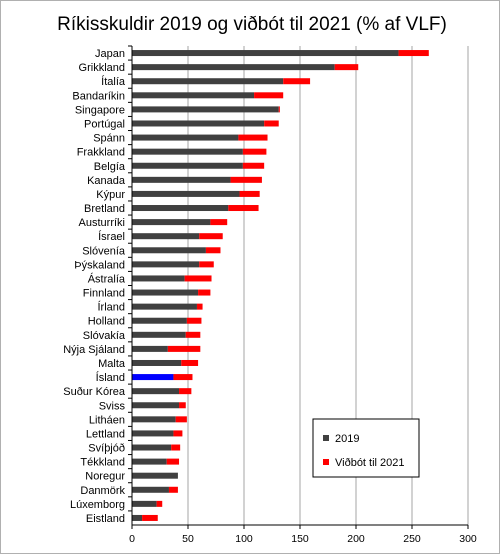 This screenshot has height=554, width=500. I want to click on bar-singapore-2019, so click(205, 109).